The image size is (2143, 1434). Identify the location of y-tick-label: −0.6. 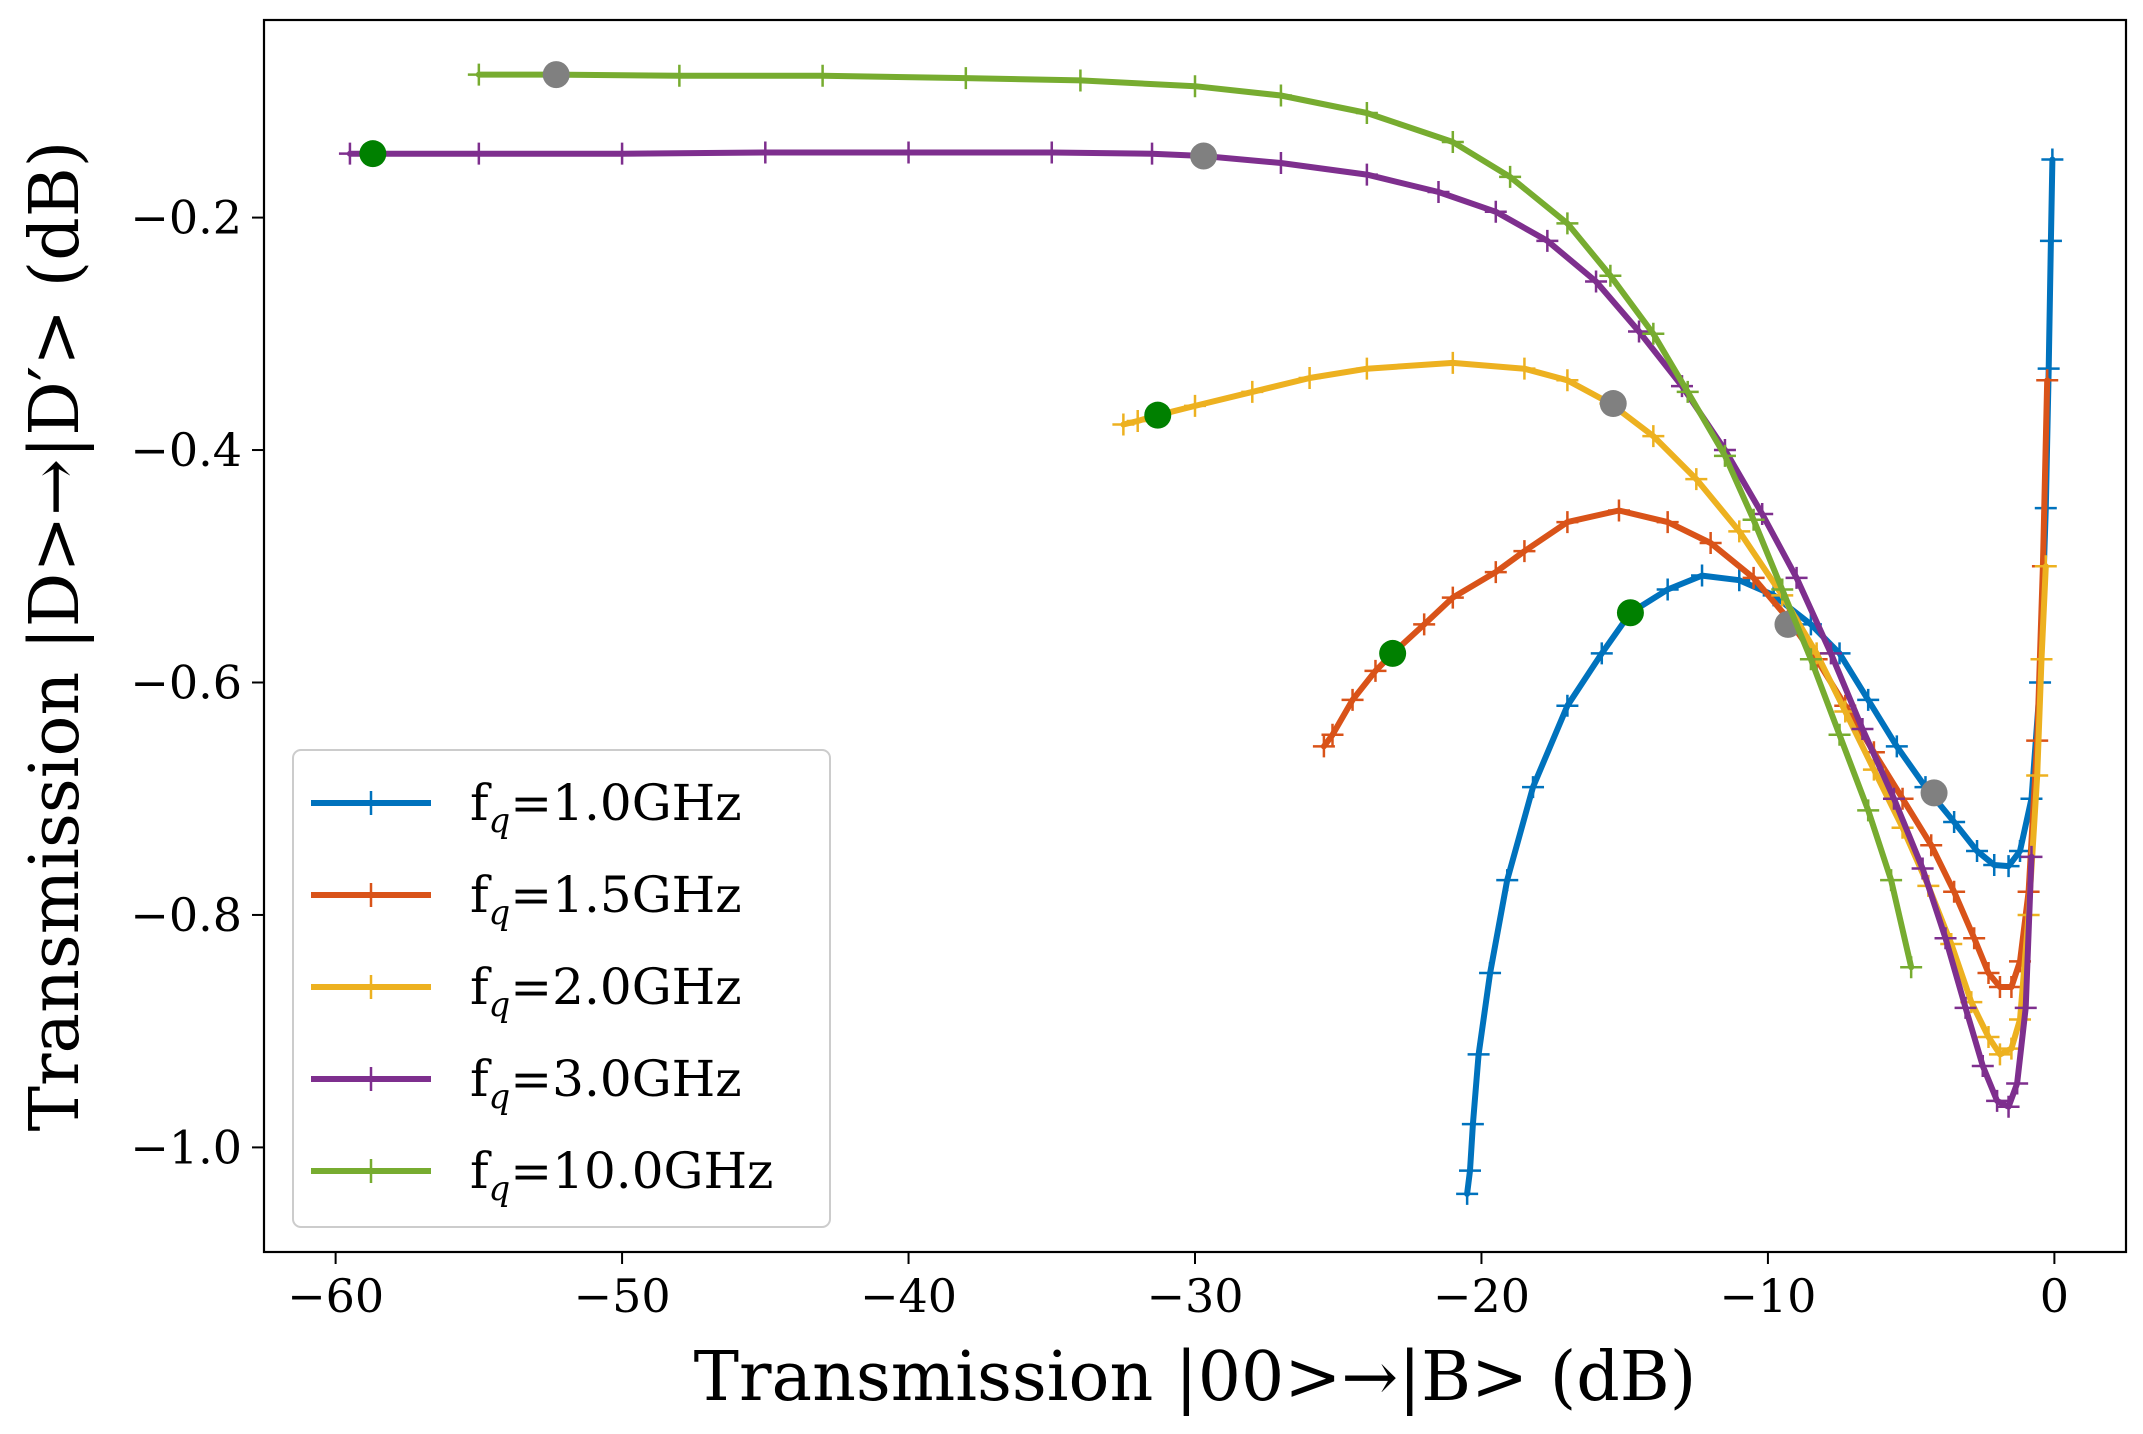
(186, 682).